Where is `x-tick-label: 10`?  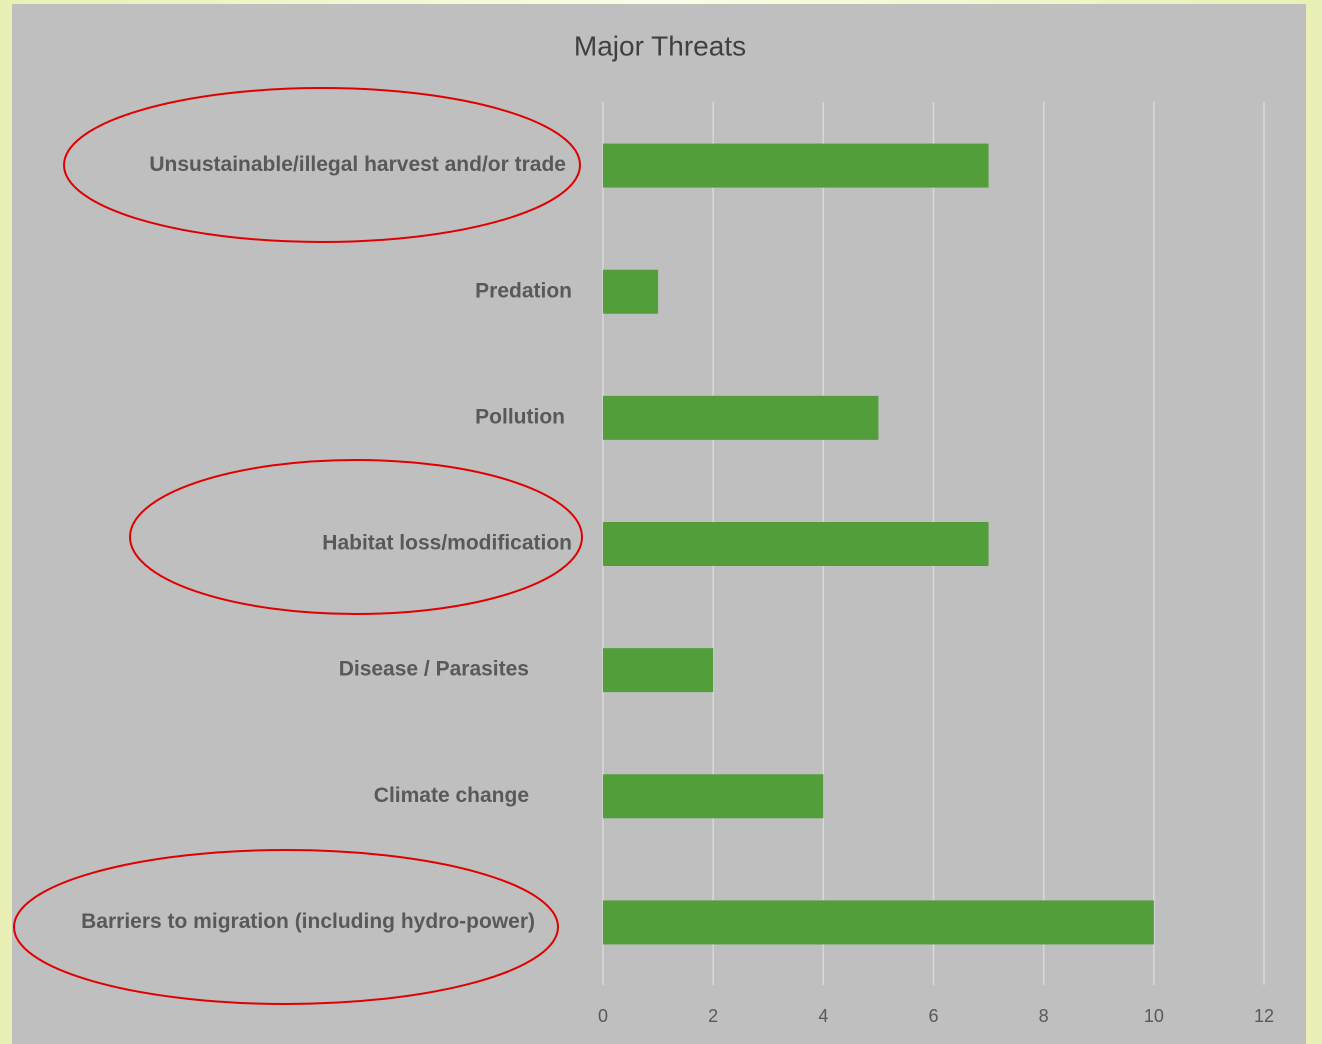 x-tick-label: 10 is located at coordinates (1154, 1016).